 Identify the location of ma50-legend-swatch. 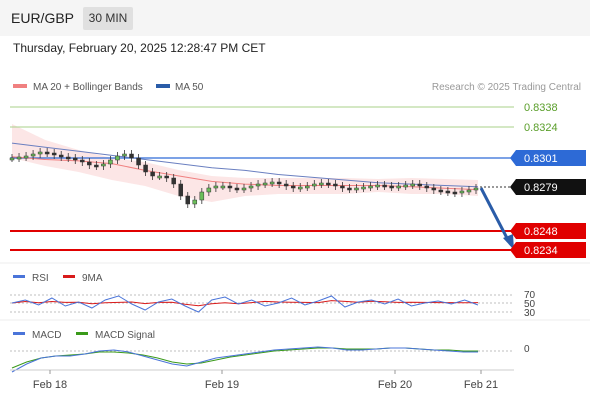
(163, 86).